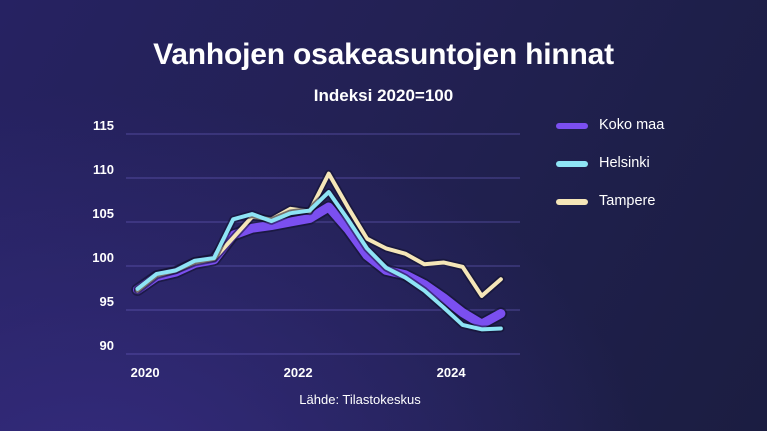 This screenshot has width=767, height=431. I want to click on y-tick-label: 110, so click(103, 169).